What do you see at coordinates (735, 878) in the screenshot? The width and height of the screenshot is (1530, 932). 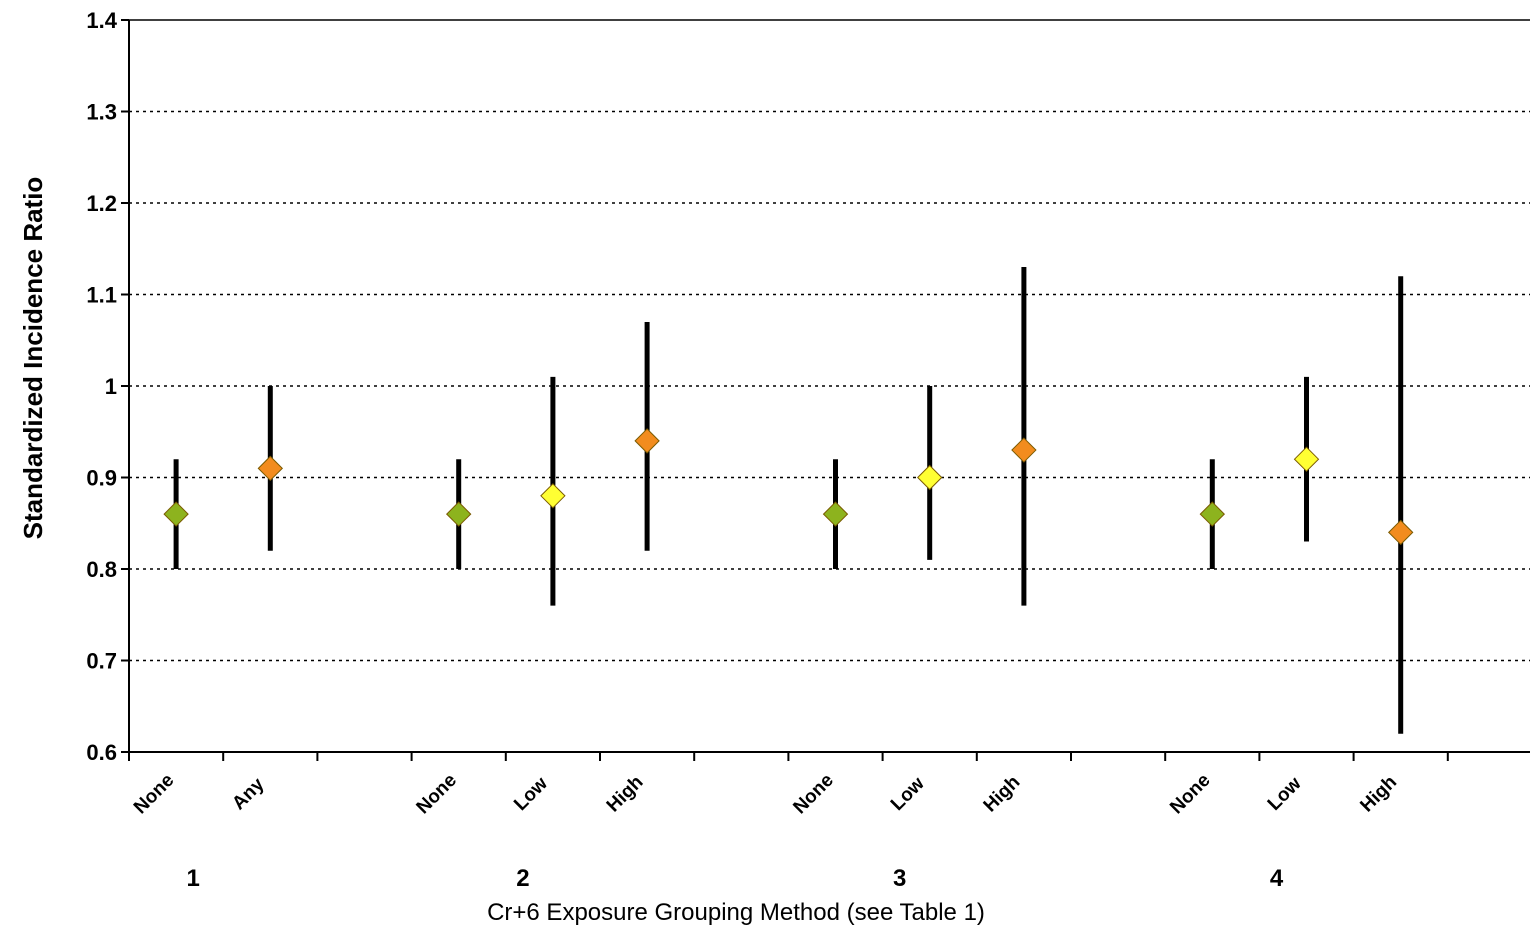 I see `x-group-labels: 1 2 3 4` at bounding box center [735, 878].